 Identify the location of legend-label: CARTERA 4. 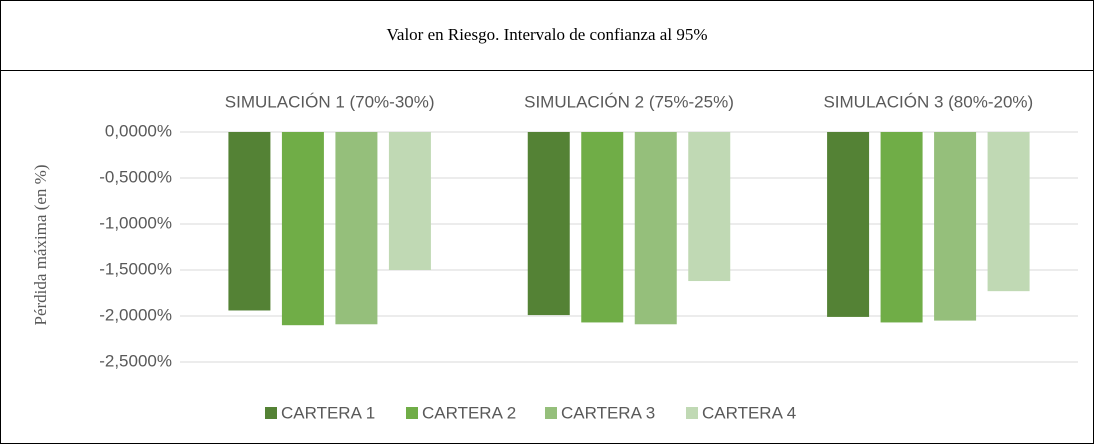
(749, 412).